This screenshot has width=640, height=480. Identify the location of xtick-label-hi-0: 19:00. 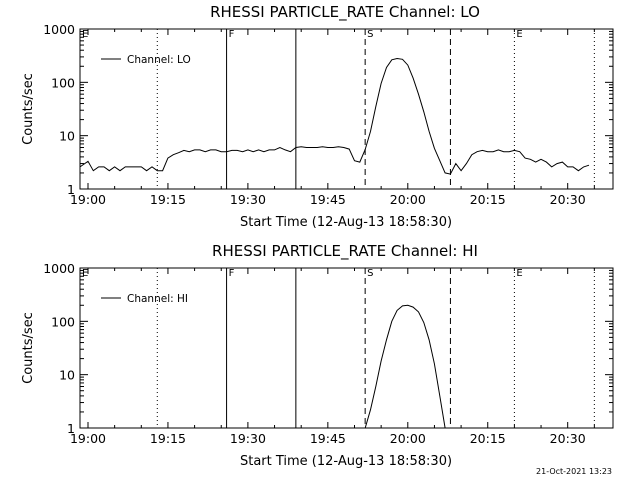
(88, 438).